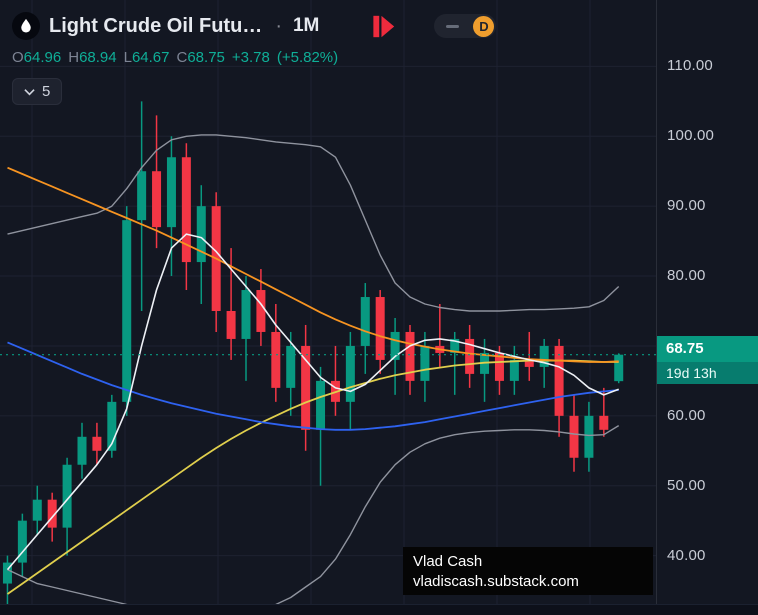 This screenshot has height=615, width=758. What do you see at coordinates (74, 57) in the screenshot?
I see `high-label: H` at bounding box center [74, 57].